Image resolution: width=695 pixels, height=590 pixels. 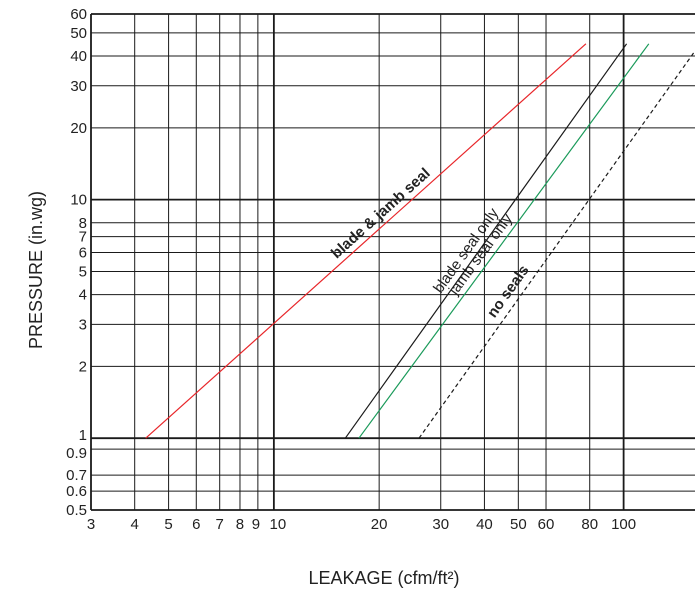 I want to click on y-tick-label: 0.6, so click(x=76, y=491).